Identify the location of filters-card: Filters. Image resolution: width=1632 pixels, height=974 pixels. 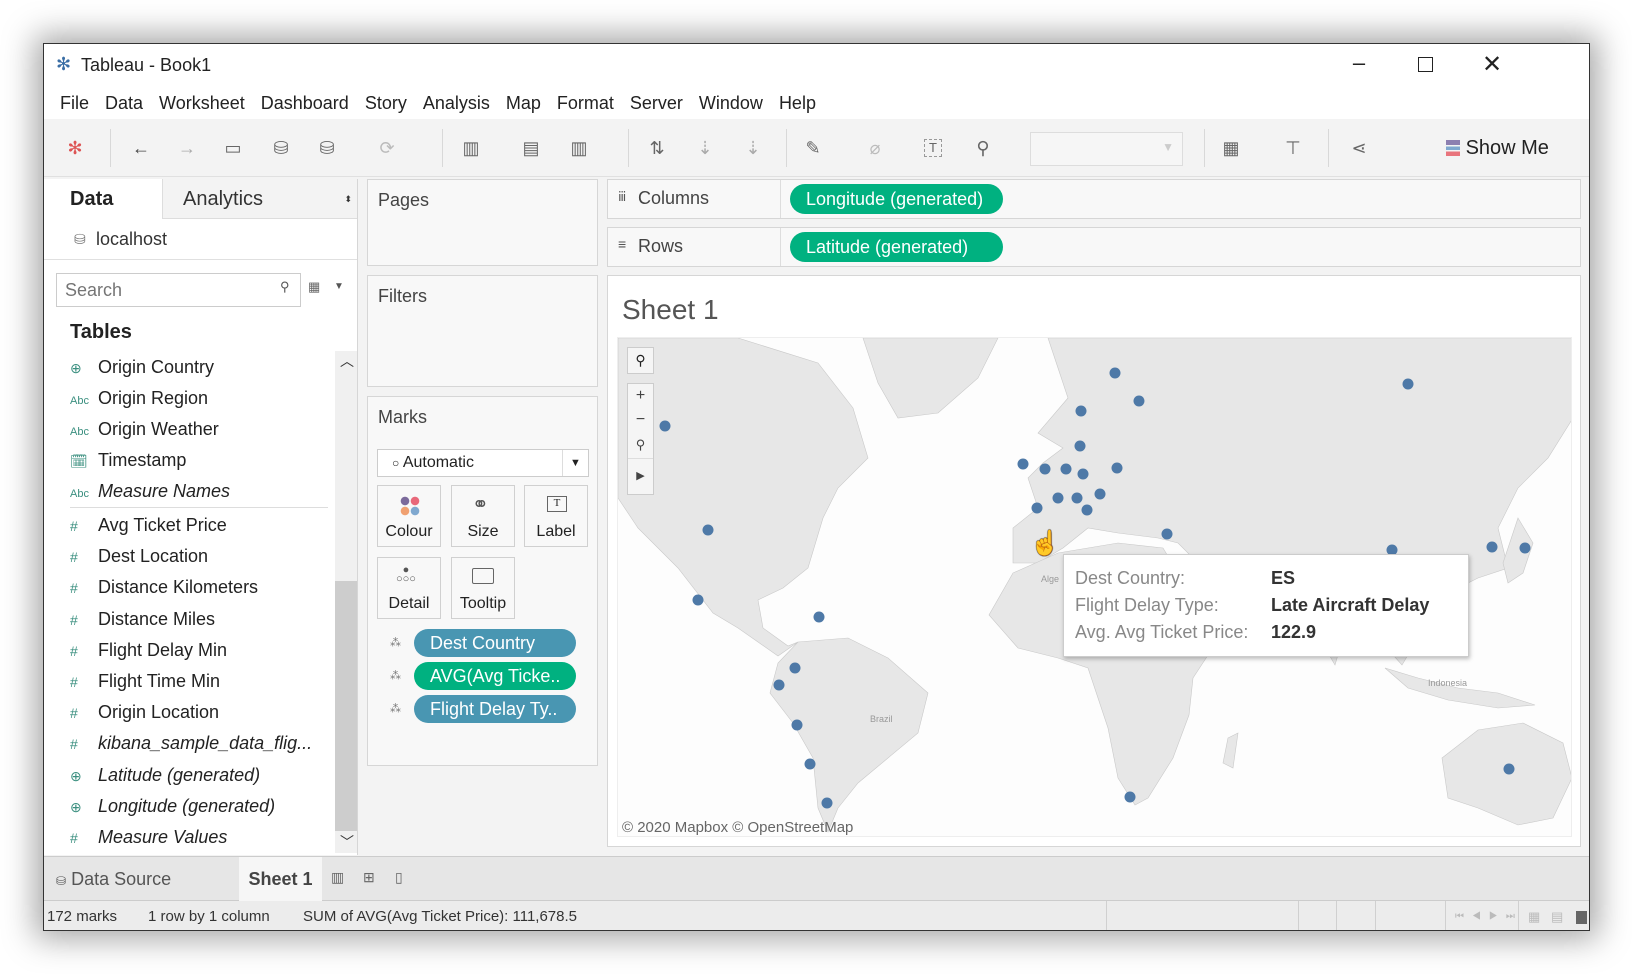
(482, 331).